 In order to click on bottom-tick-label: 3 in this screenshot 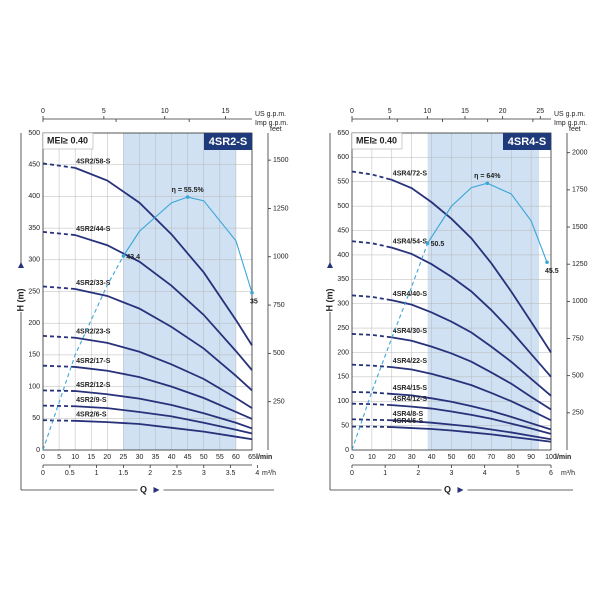, I will do `click(204, 473)`.